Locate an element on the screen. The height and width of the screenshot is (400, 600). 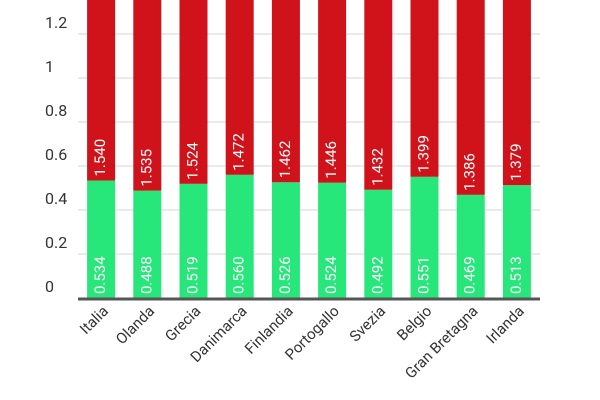
value-label: 0.492 is located at coordinates (377, 275).